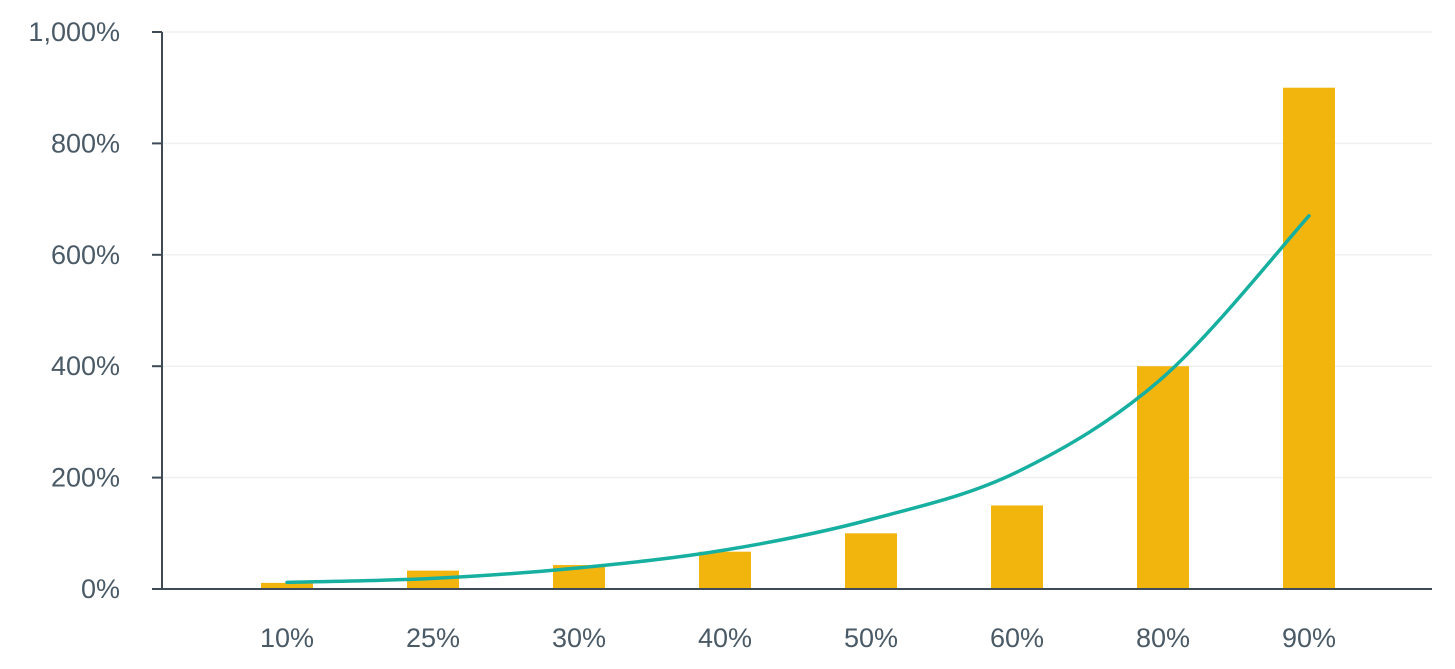  Describe the element at coordinates (85, 478) in the screenshot. I see `y-tick-label: 200%` at that location.